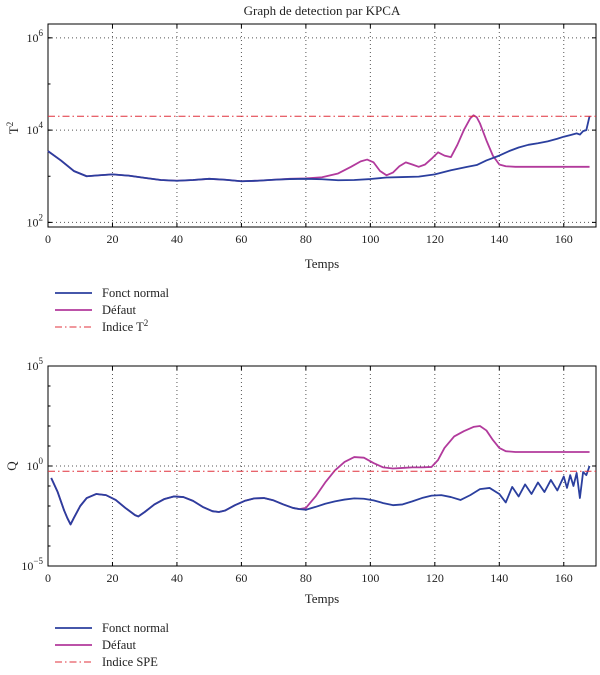  What do you see at coordinates (10, 124) in the screenshot?
I see `y-axis-label-sup: 2` at bounding box center [10, 124].